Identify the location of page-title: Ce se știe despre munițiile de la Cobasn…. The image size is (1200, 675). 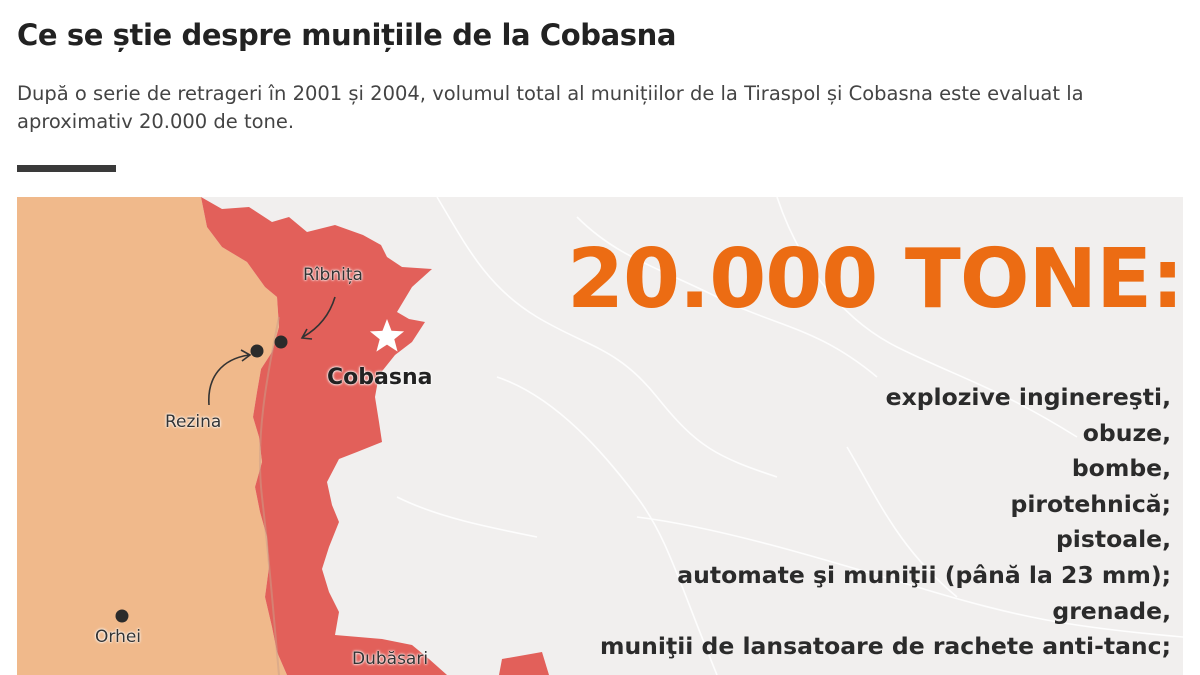
(347, 35).